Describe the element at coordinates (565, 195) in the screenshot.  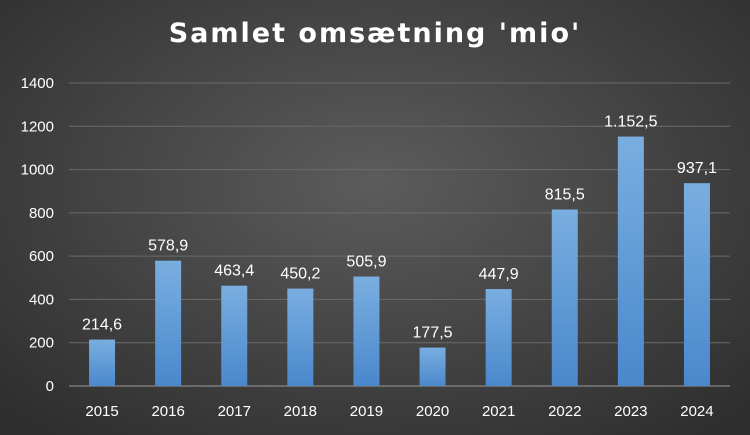
I see `data-label: 815,5` at that location.